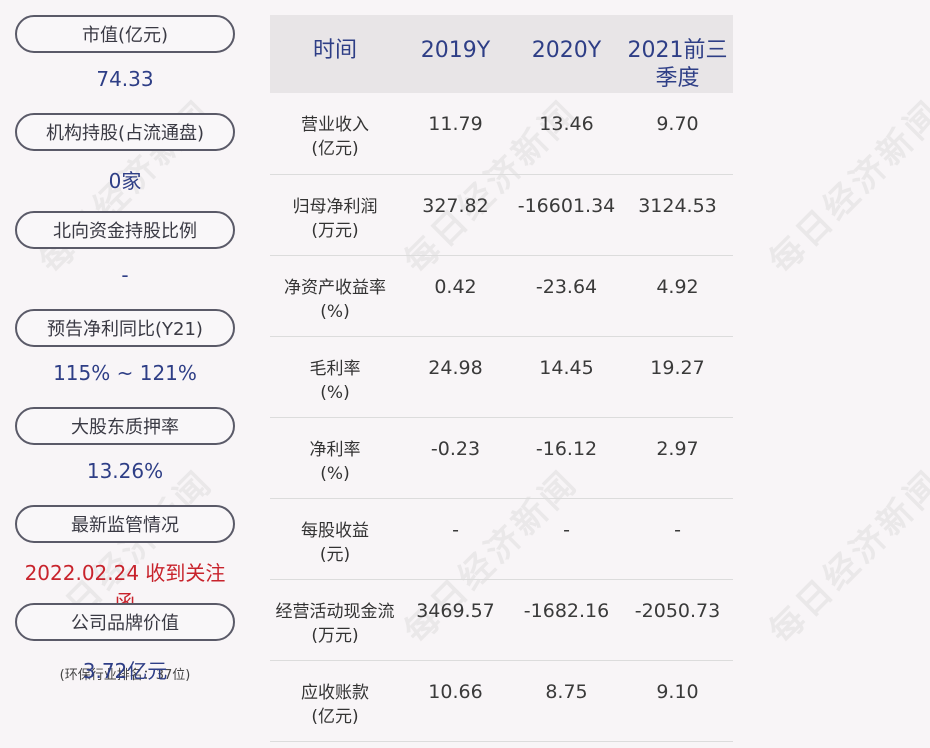 This screenshot has height=748, width=930. I want to click on table-cell: 13.46, so click(566, 124).